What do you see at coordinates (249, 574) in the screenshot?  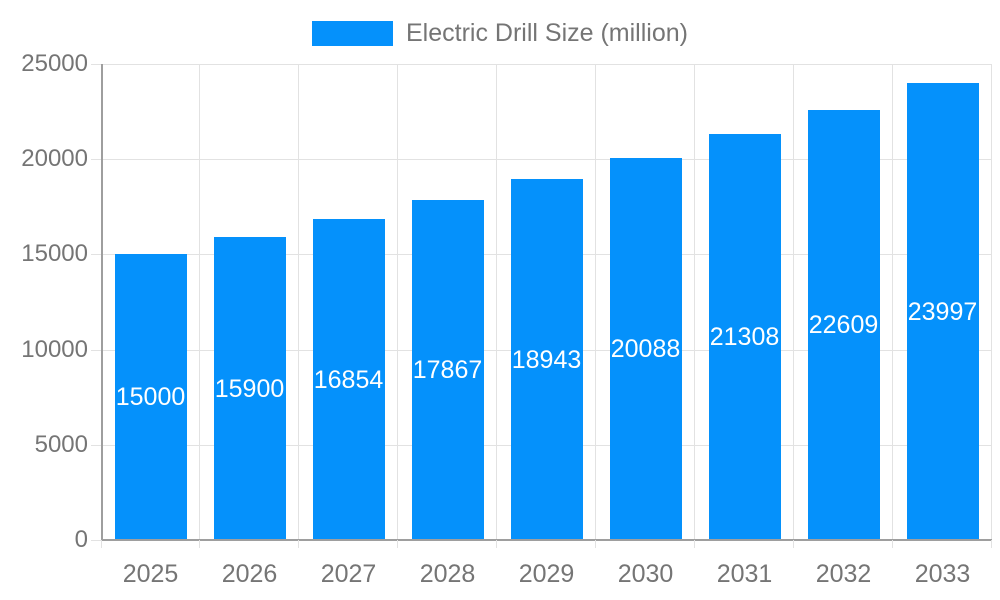 I see `x-tick-label: 2026` at bounding box center [249, 574].